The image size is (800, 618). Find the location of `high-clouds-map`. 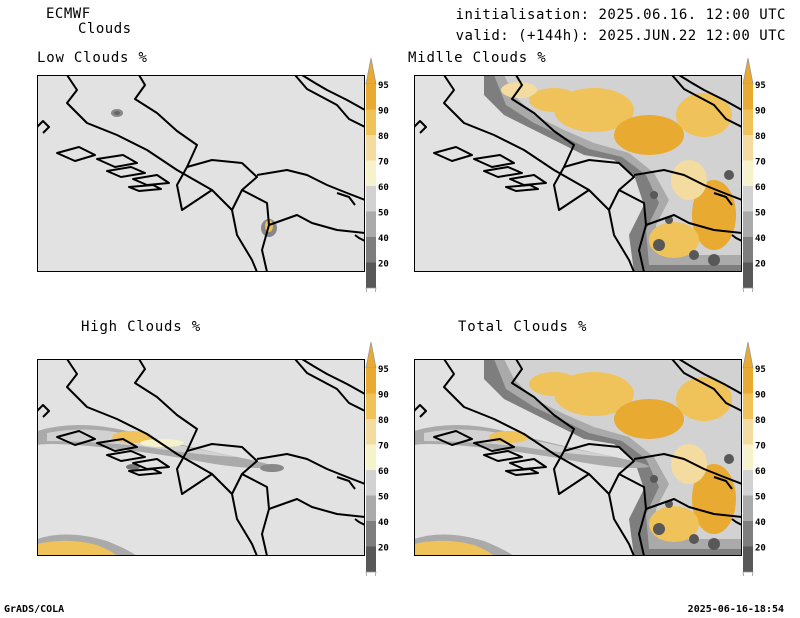

high-clouds-map is located at coordinates (201, 457).